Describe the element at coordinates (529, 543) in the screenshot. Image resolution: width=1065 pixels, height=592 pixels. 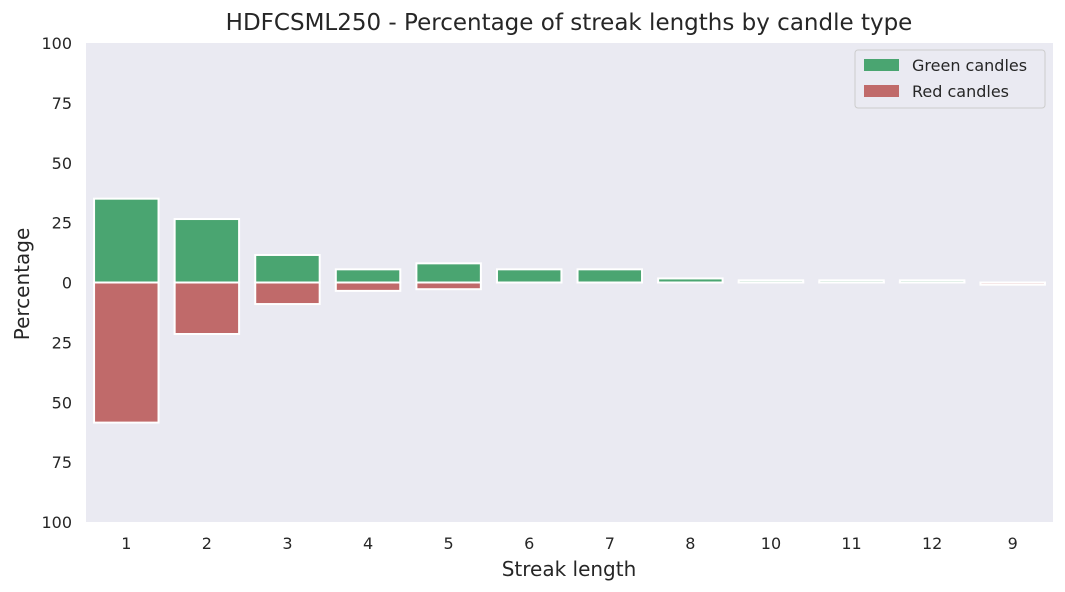
I see `x-tick-label: 6` at that location.